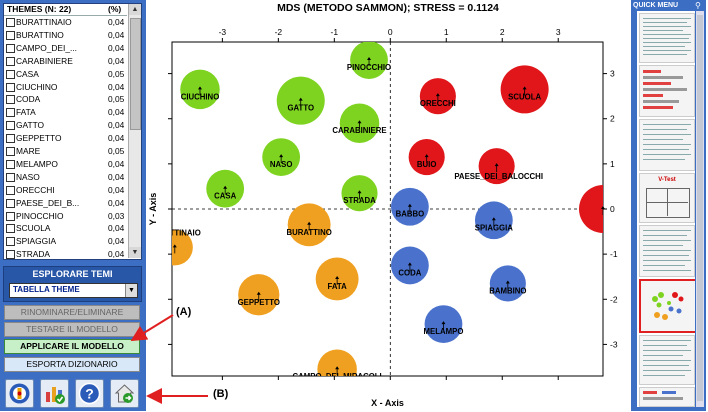  Describe the element at coordinates (37, 86) in the screenshot. I see `theme-name: CIUCHINO` at that location.